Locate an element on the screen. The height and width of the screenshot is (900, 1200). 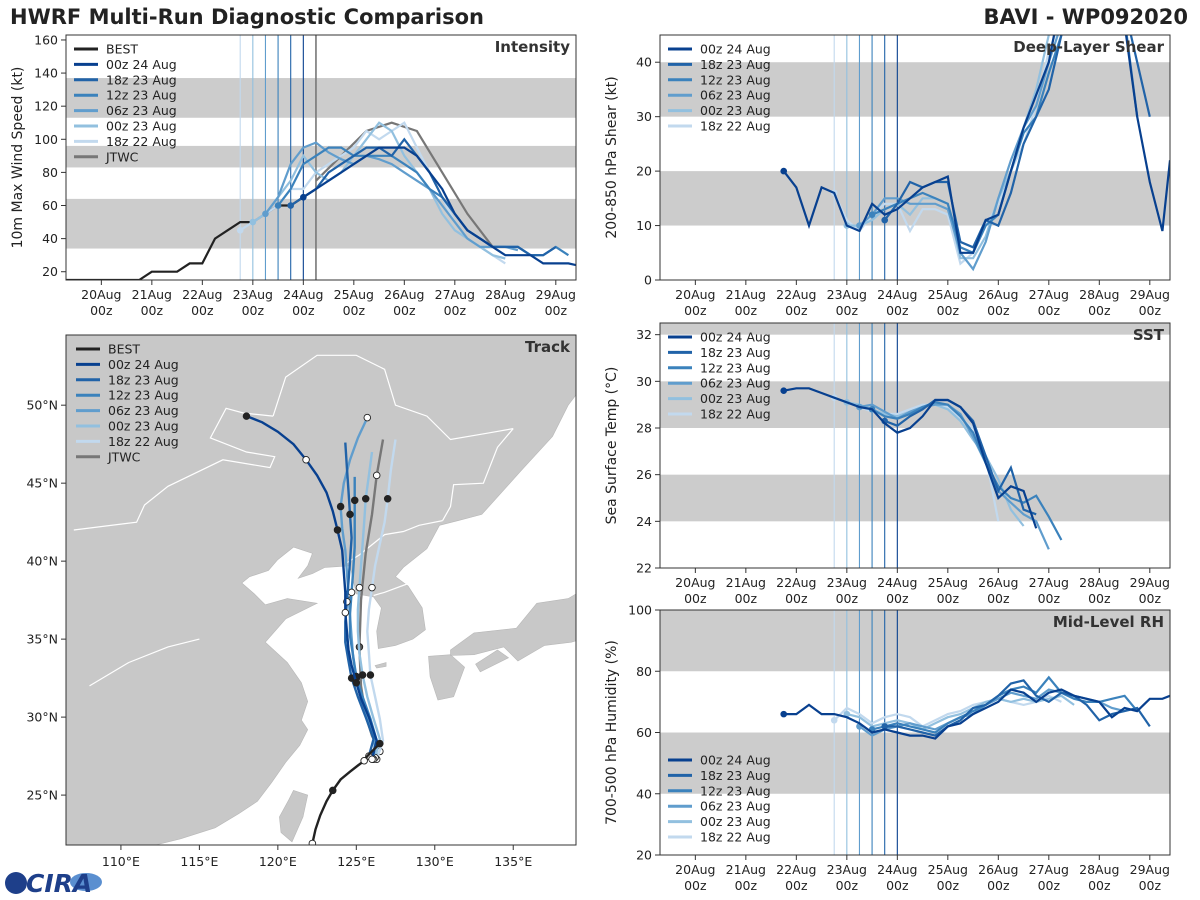
track-legend-label: 18z 22 Aug is located at coordinates (143, 441).